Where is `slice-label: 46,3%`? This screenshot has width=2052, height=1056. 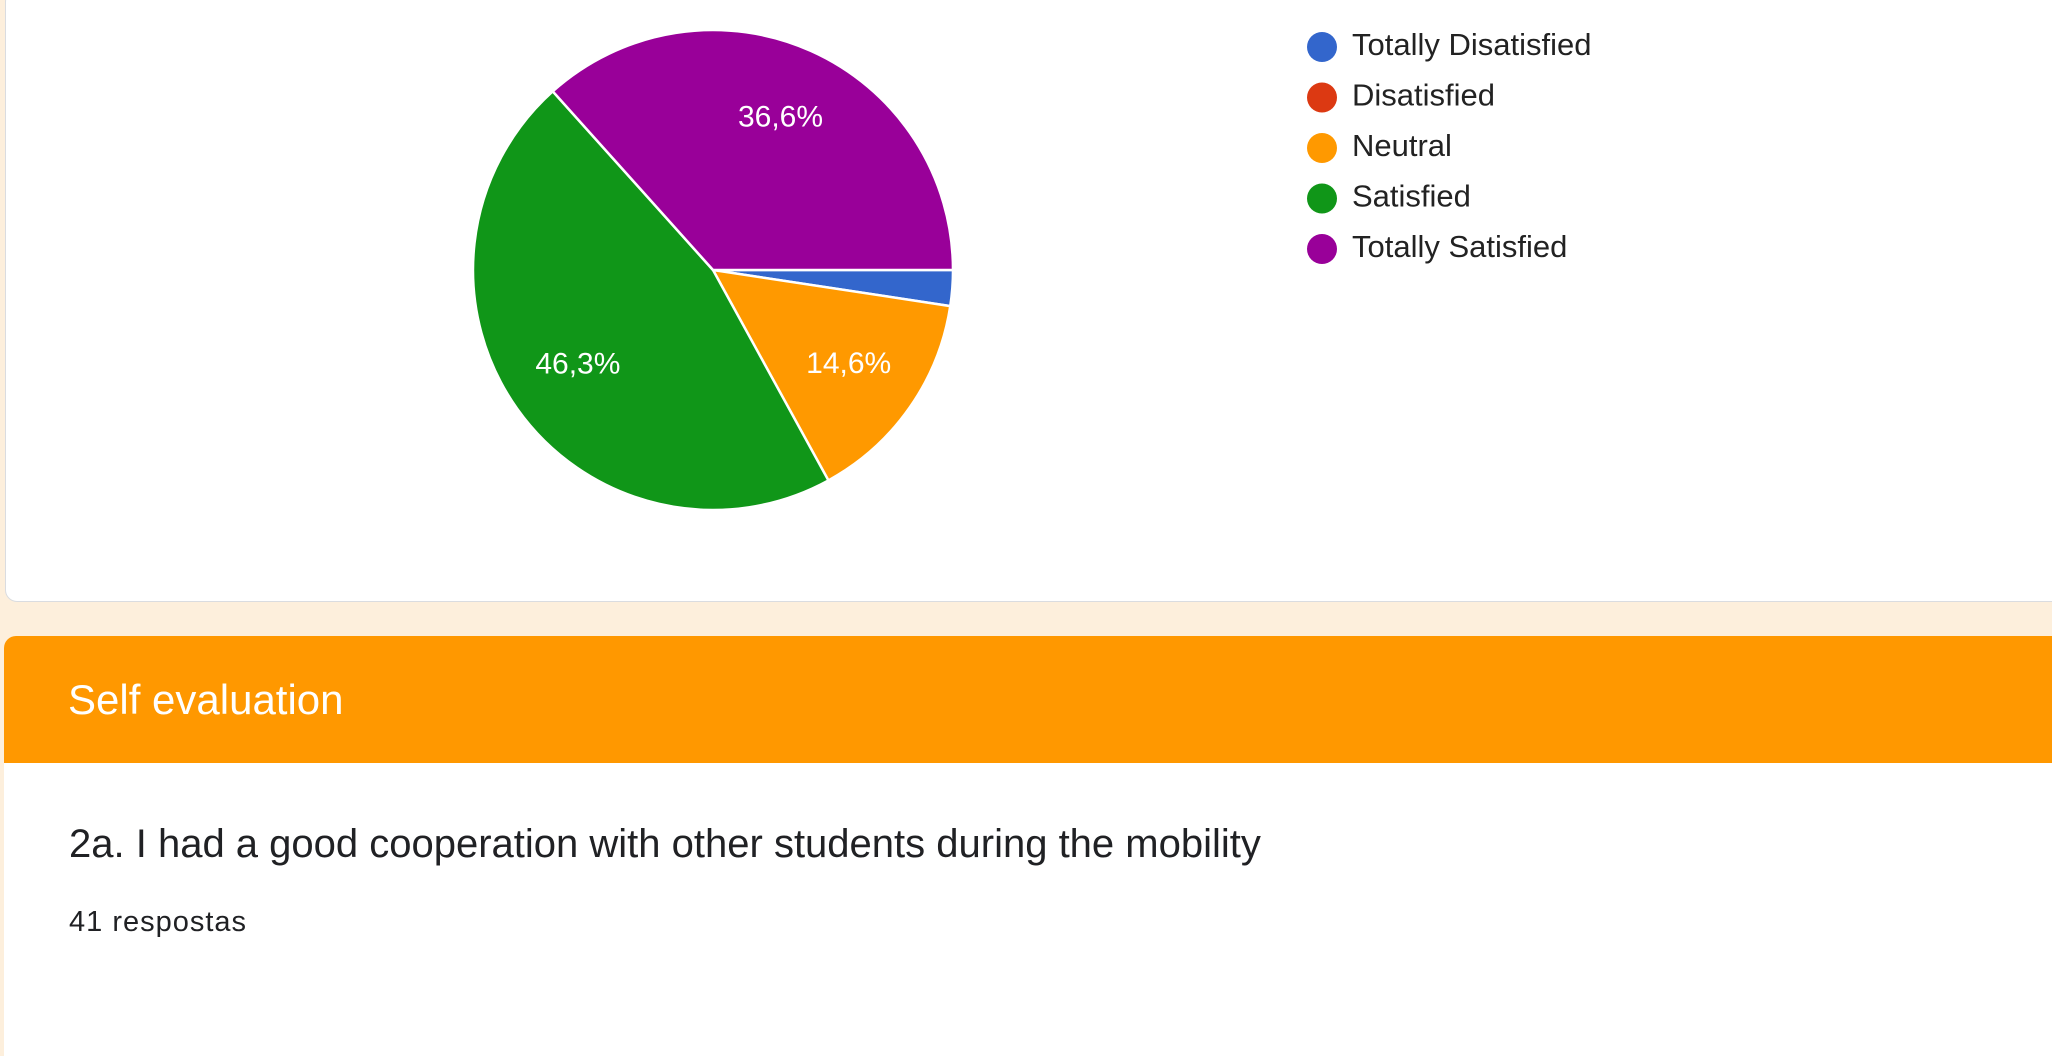 slice-label: 46,3% is located at coordinates (577, 364).